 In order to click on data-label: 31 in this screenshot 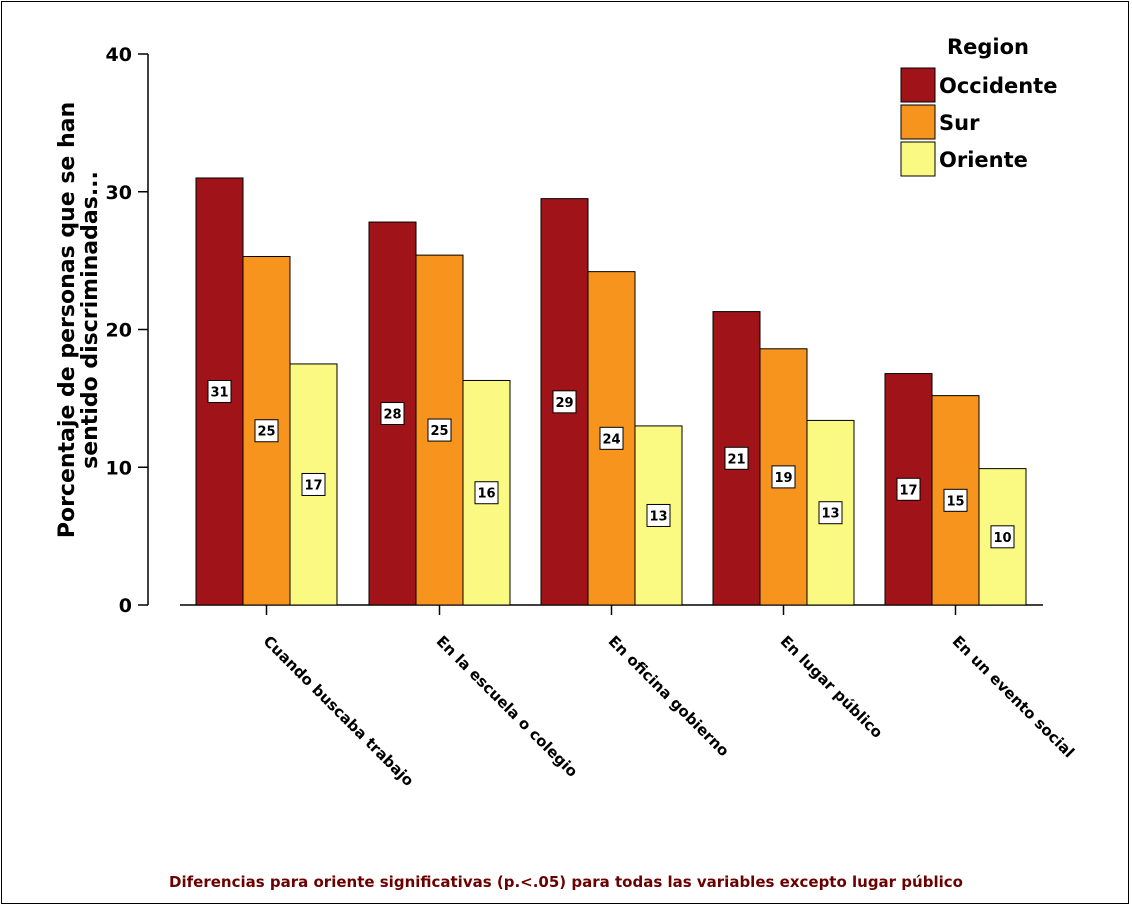, I will do `click(219, 392)`.